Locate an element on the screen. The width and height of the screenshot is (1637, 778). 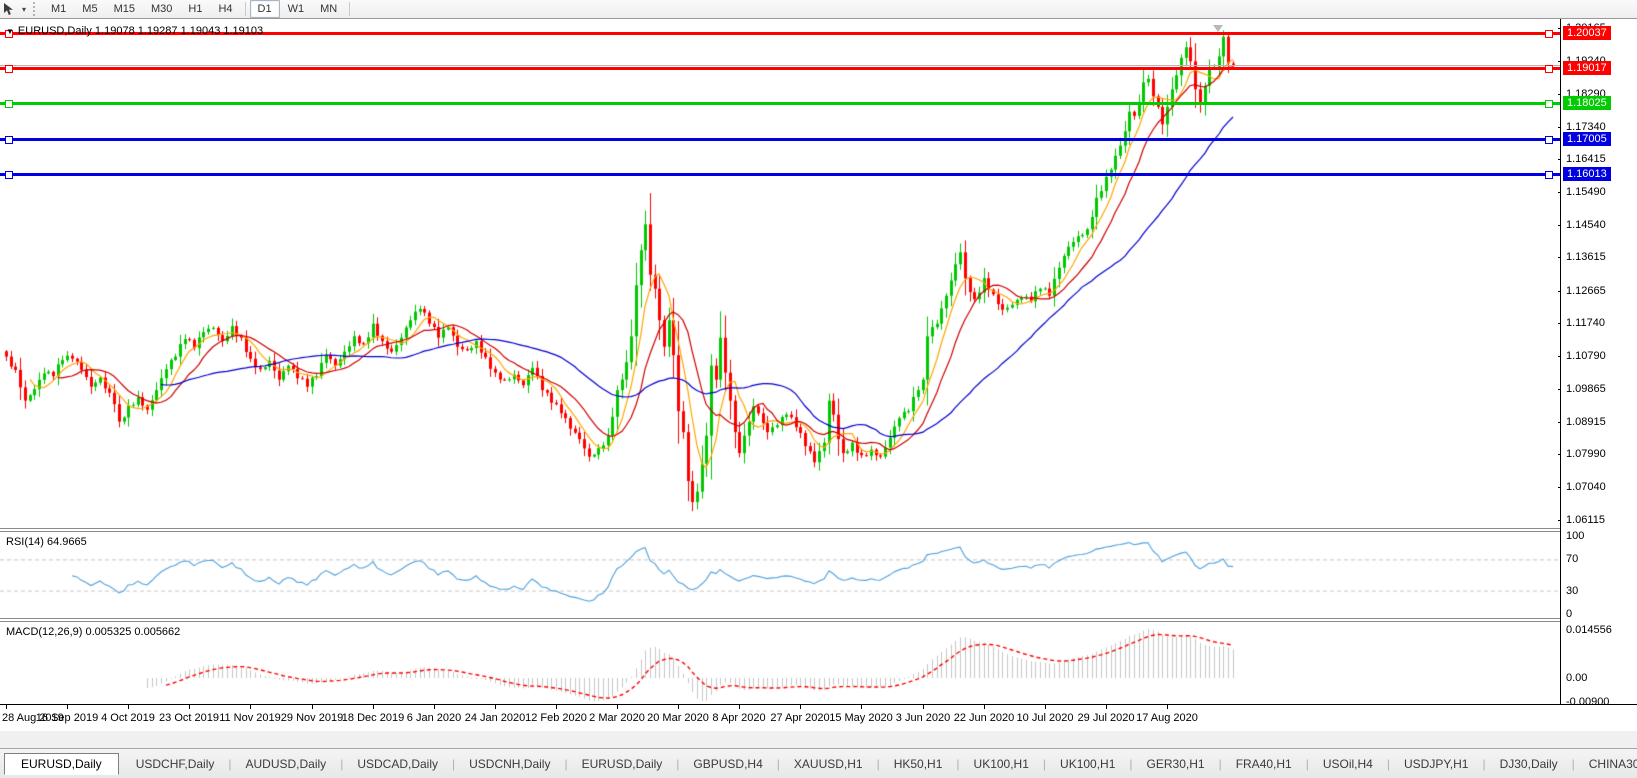
horizontal-line-1.16013 is located at coordinates (780, 174).